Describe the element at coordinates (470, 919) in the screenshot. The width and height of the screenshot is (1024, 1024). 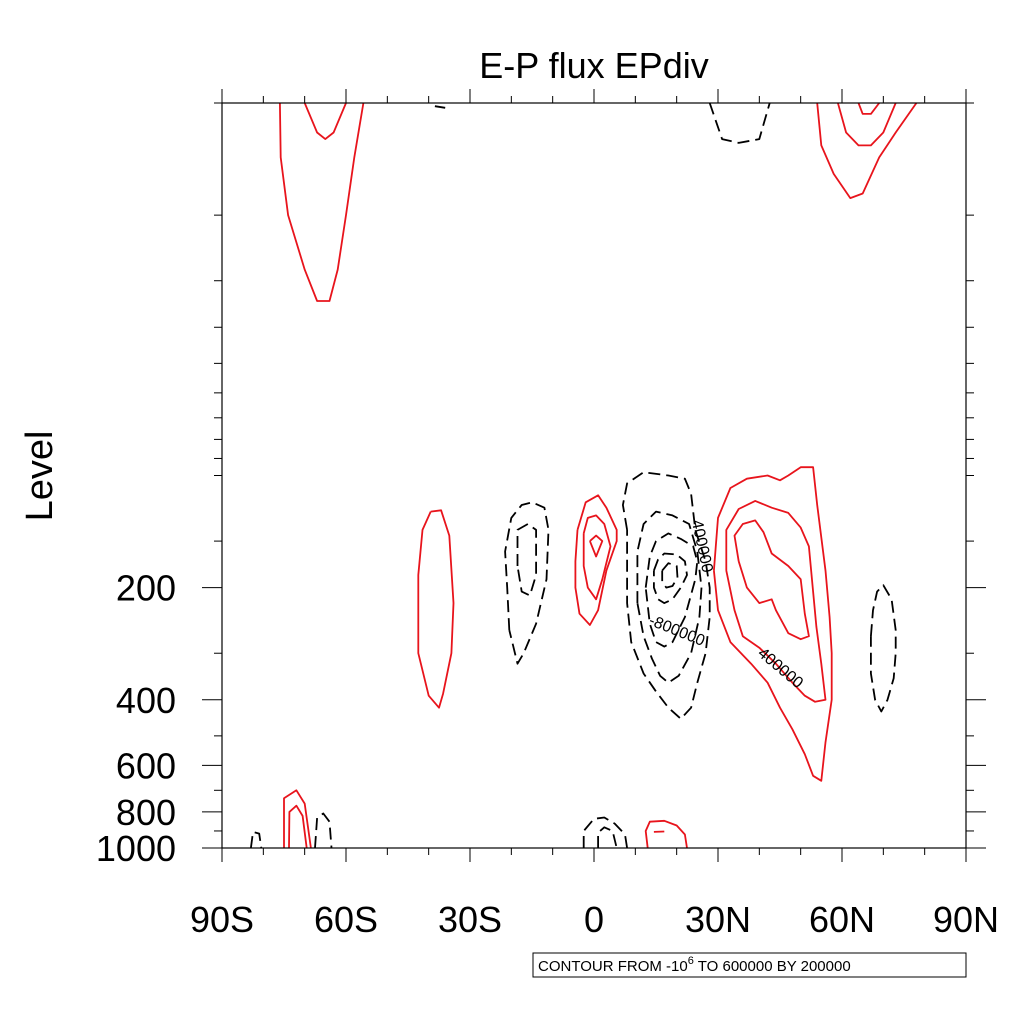
I see `x-tick-label: 30S` at that location.